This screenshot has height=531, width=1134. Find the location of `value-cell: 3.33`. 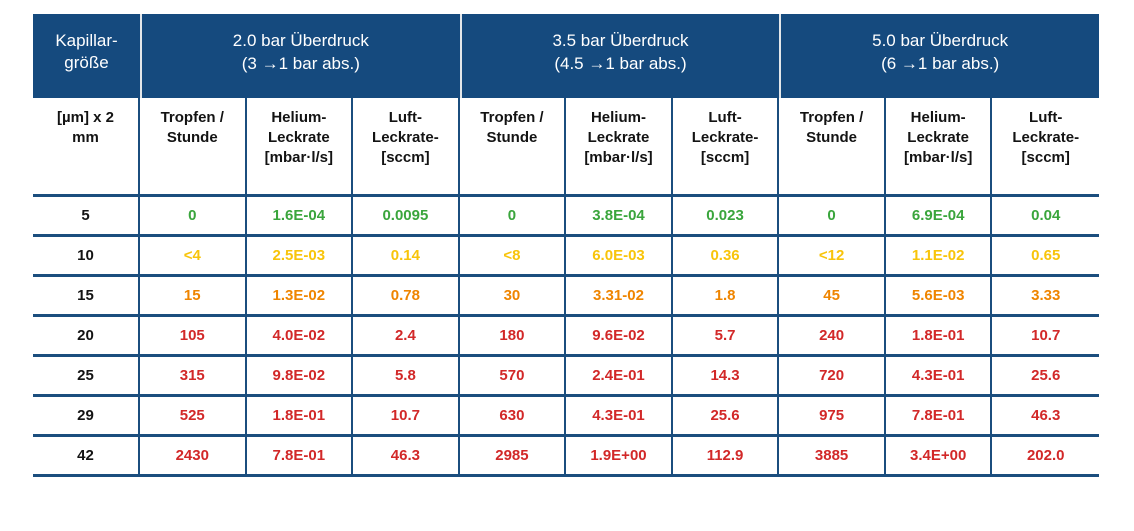

value-cell: 3.33 is located at coordinates (1046, 295).